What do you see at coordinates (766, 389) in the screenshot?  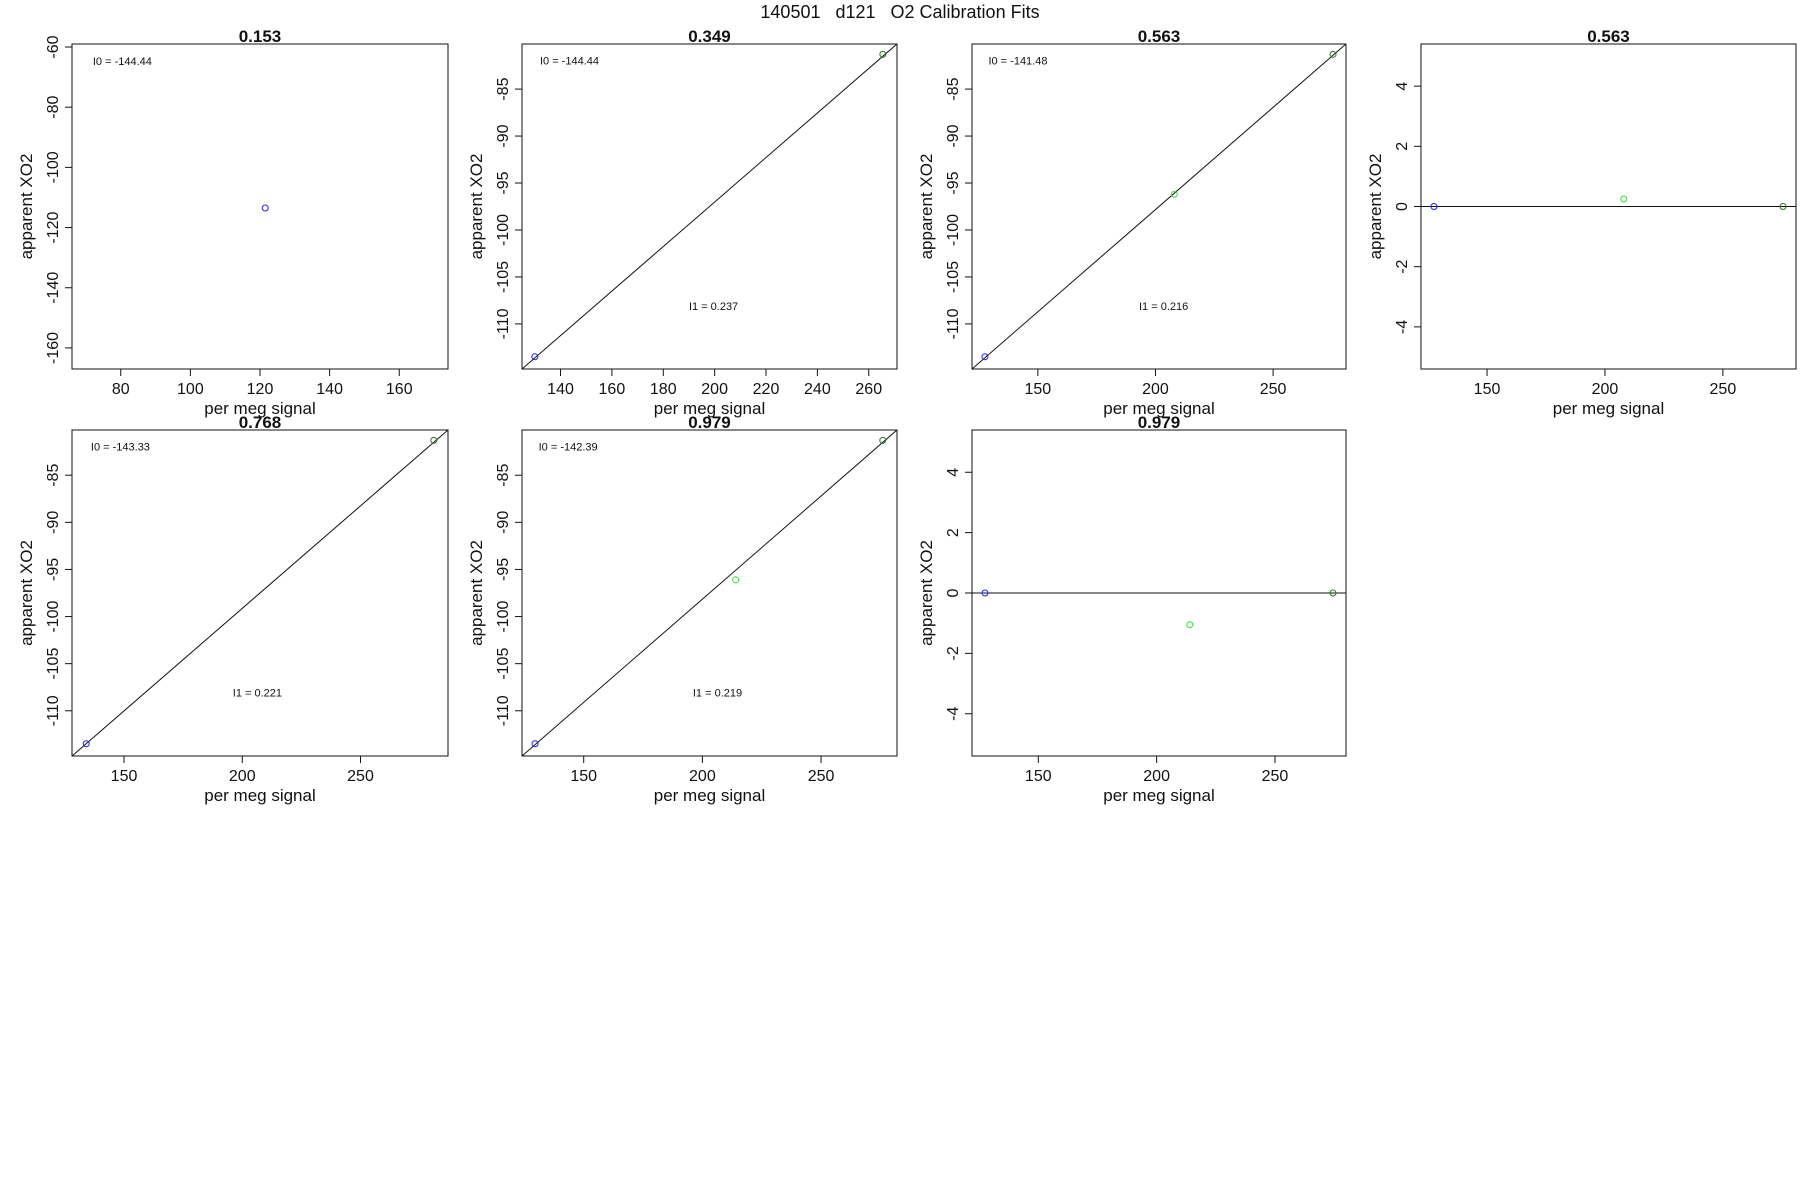 I see `x-tick-label: 220` at bounding box center [766, 389].